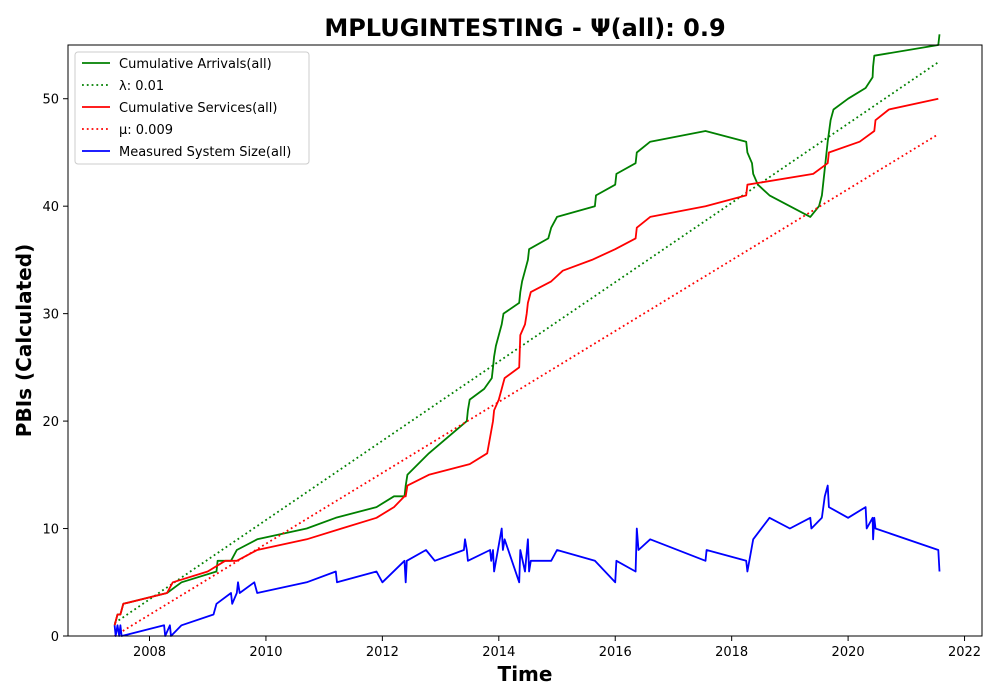 This screenshot has width=1000, height=700. I want to click on legend-label-1: λ: 0.01, so click(141, 86).